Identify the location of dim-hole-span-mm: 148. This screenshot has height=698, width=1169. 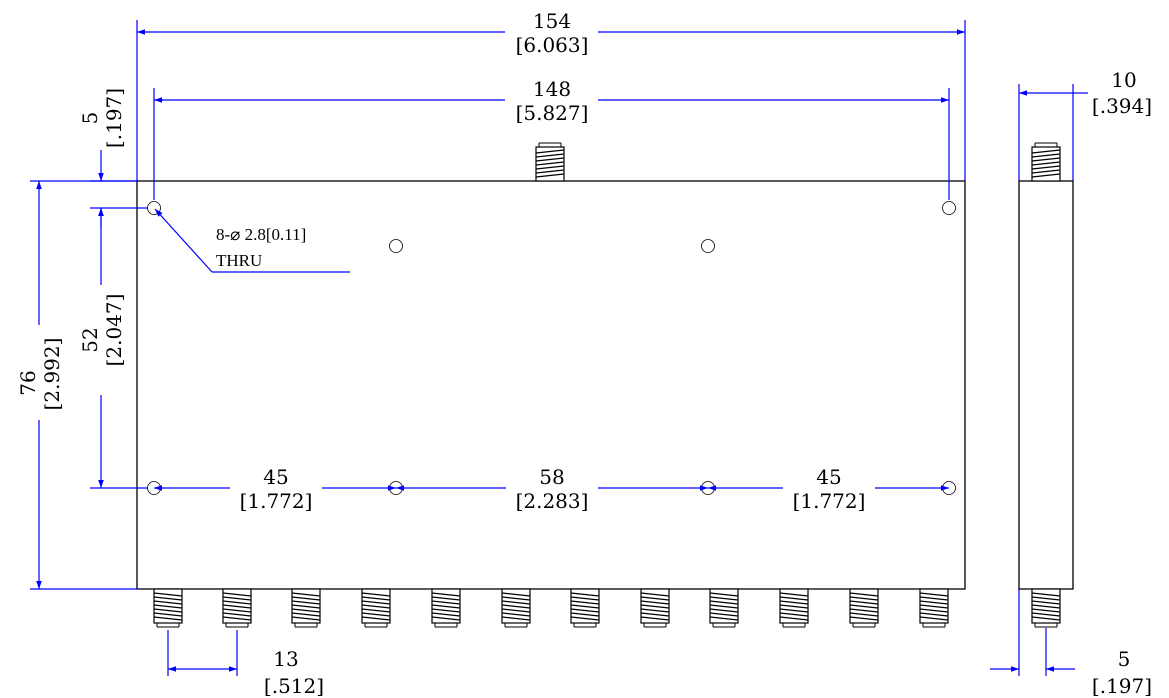
(552, 89).